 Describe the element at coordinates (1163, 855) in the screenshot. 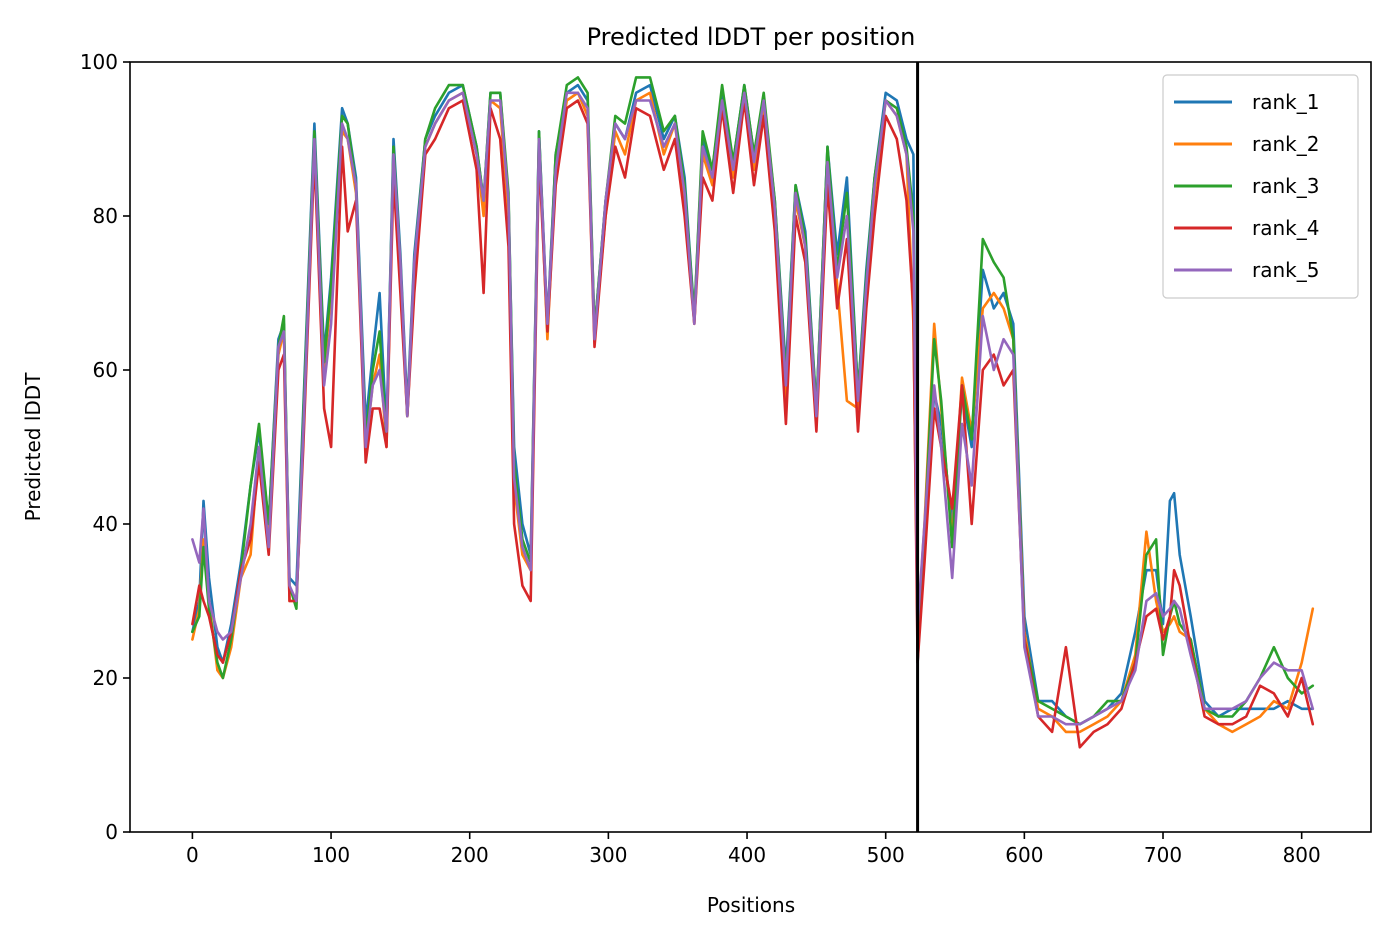

I see `x-tick-label: 700` at that location.